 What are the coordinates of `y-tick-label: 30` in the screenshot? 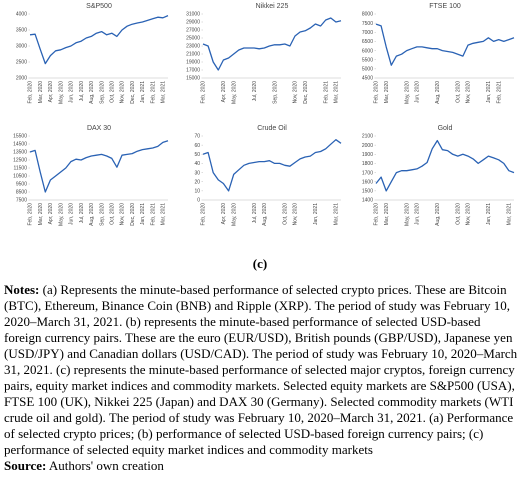 It's located at (197, 173).